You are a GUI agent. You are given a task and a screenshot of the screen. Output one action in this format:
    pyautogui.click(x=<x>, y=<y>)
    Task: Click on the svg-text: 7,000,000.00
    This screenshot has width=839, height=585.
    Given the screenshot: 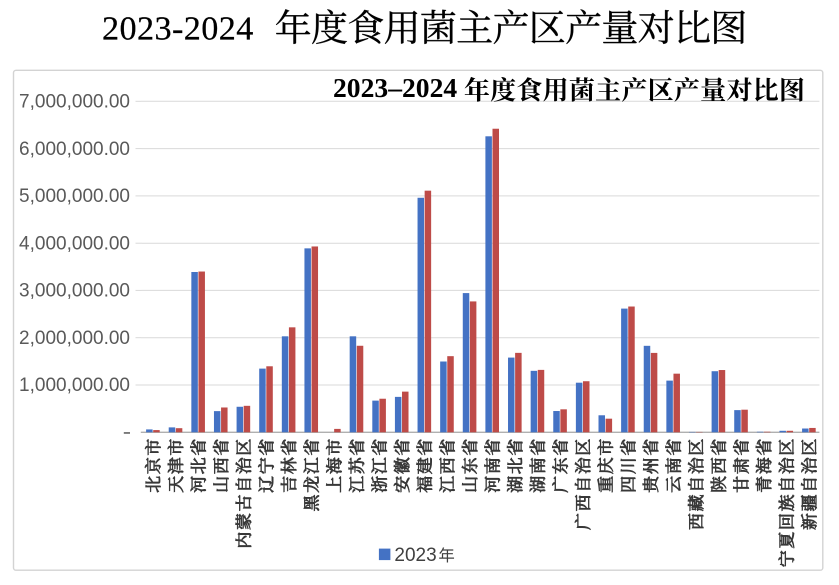 What is the action you would take?
    pyautogui.click(x=74, y=102)
    